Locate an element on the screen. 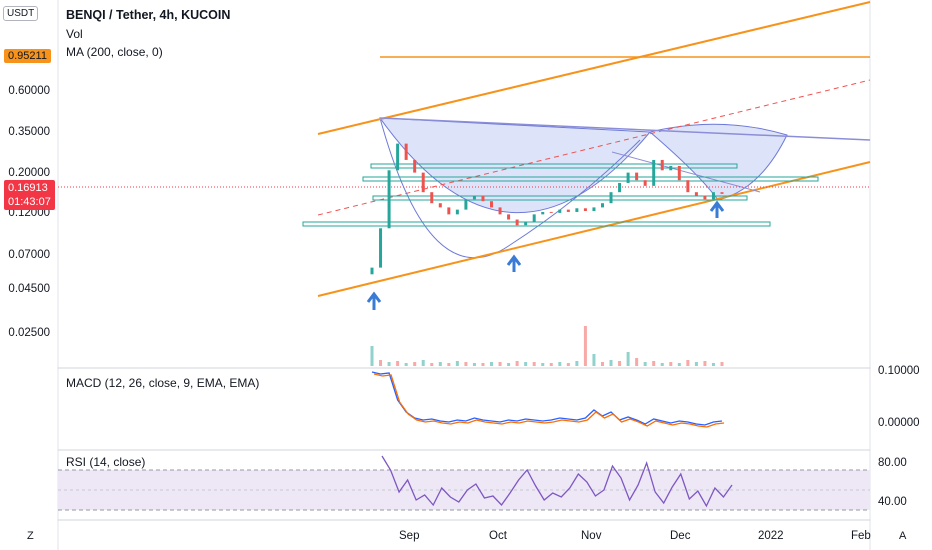 The width and height of the screenshot is (932, 550). time-tick: Oct is located at coordinates (498, 536).